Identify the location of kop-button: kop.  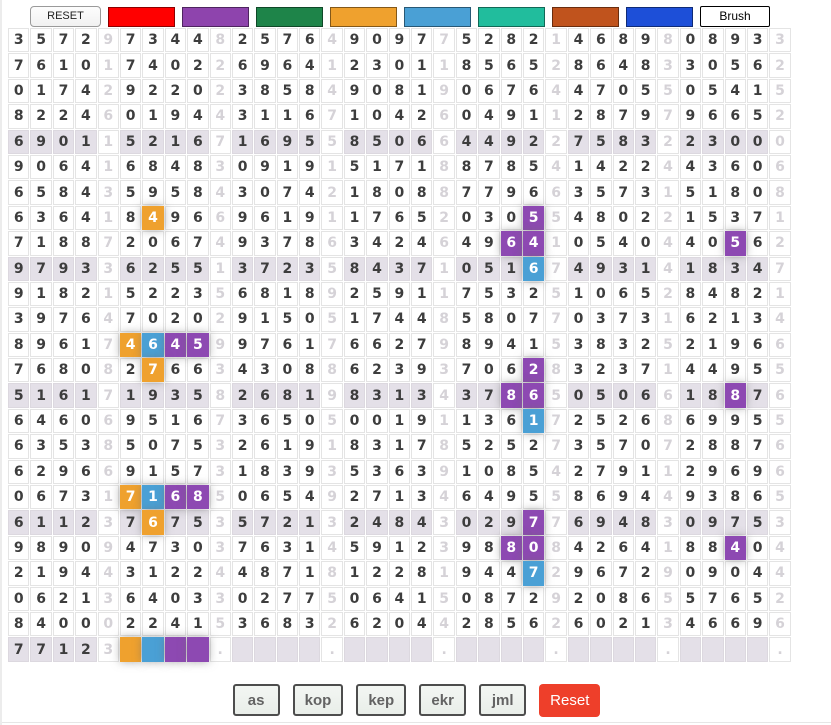
(318, 700).